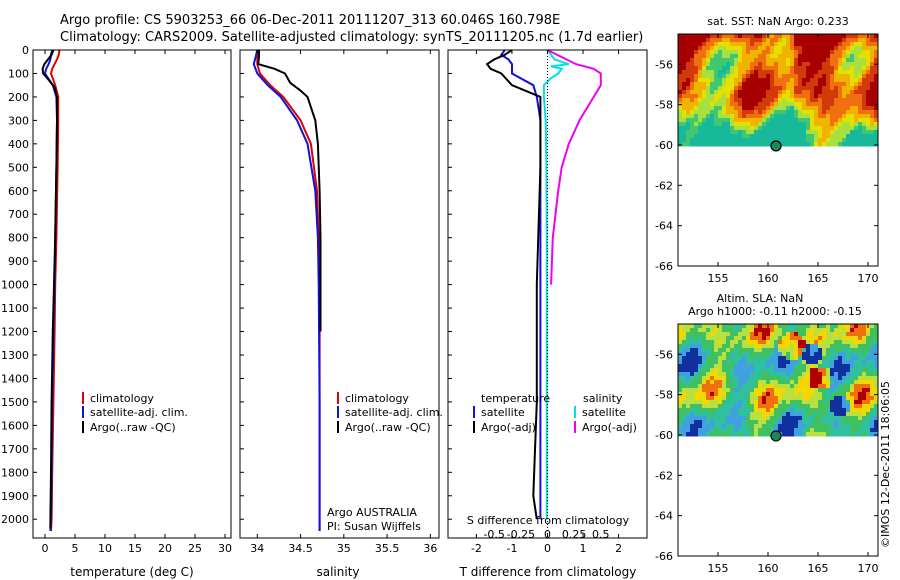 Image resolution: width=900 pixels, height=580 pixels. I want to click on legend-temperature-title: temperature, so click(515, 398).